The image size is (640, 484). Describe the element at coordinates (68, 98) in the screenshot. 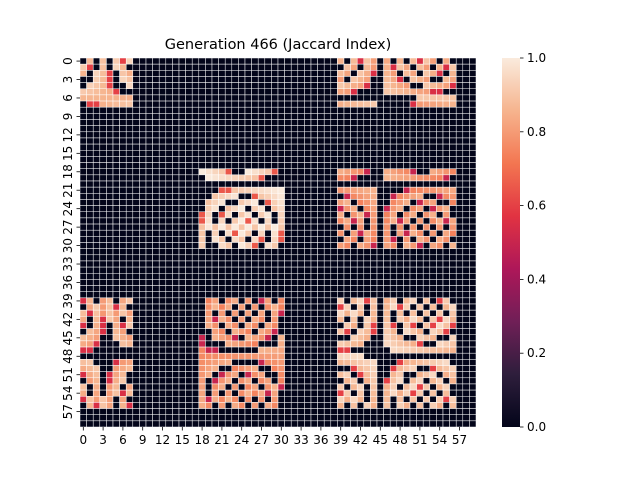

I see `y-tick-label: 6` at that location.